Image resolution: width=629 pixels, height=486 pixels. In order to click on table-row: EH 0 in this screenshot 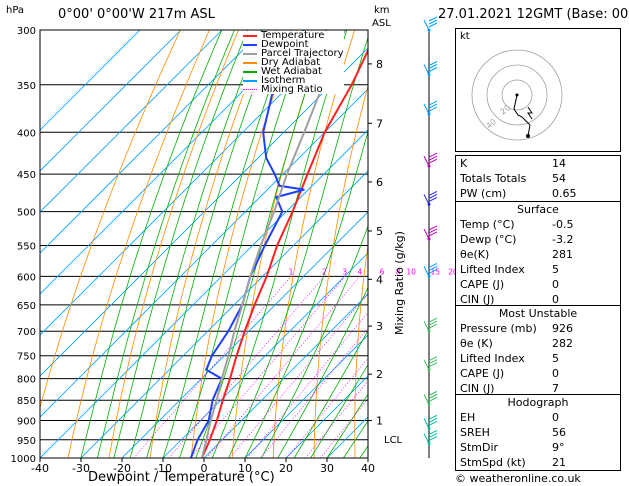, I will do `click(538, 417)`.